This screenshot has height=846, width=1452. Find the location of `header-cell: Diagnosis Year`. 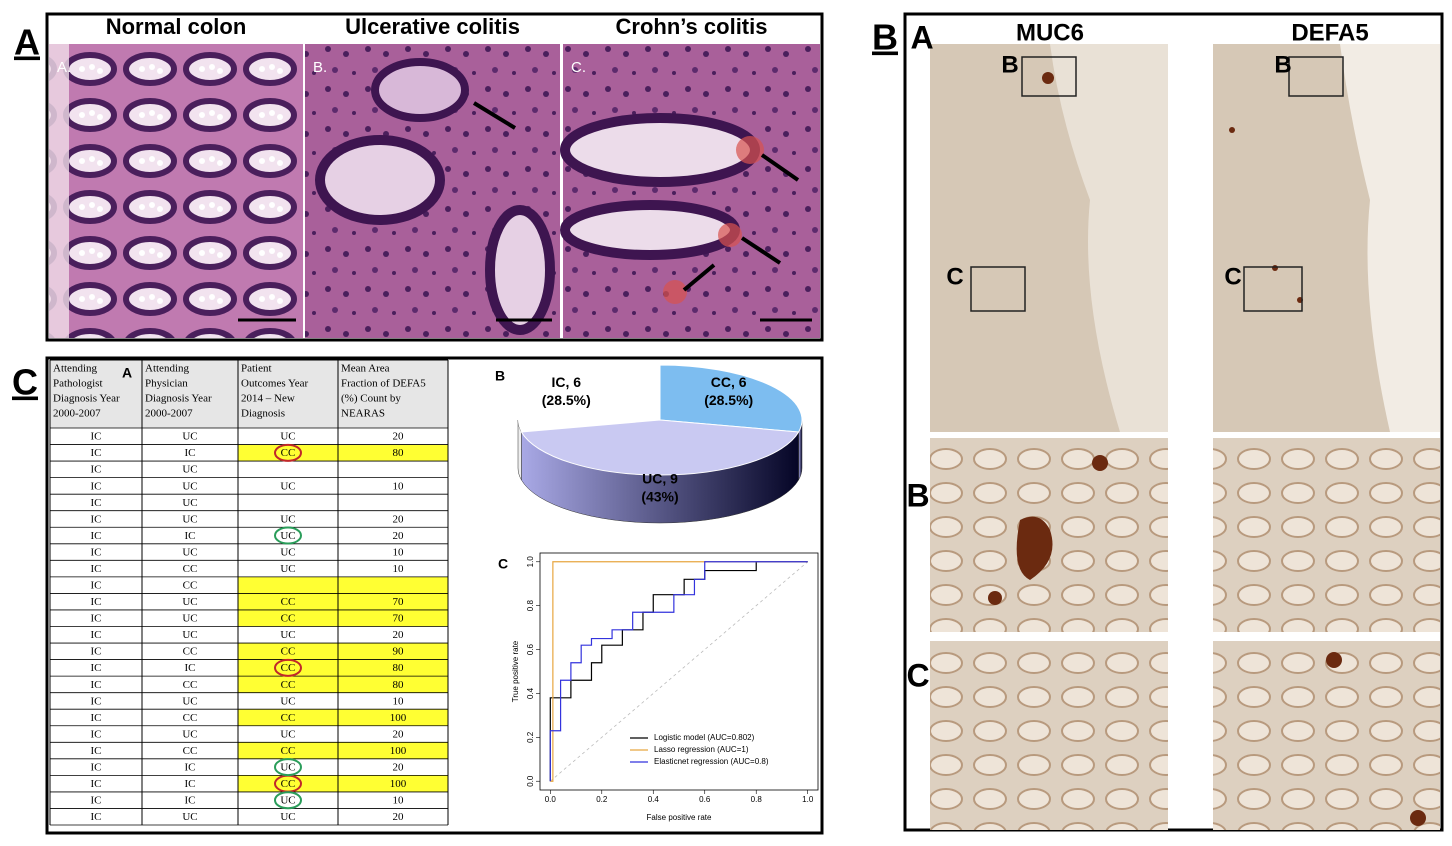

header-cell: Diagnosis Year is located at coordinates (86, 399).